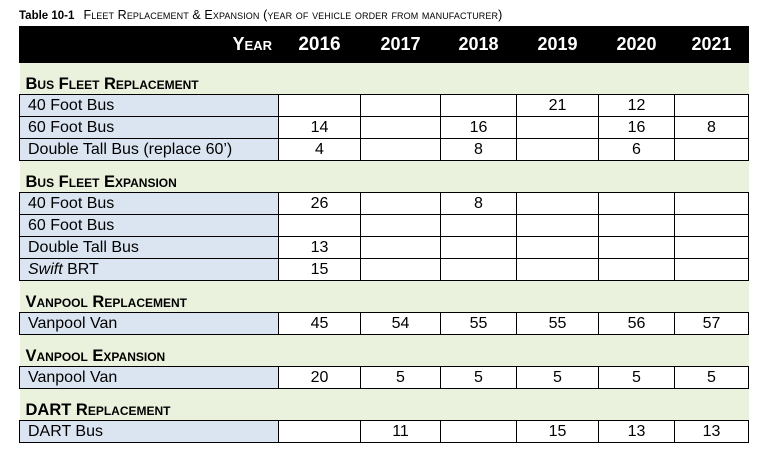 The image size is (764, 457). I want to click on cell-2018: 55, so click(478, 323).